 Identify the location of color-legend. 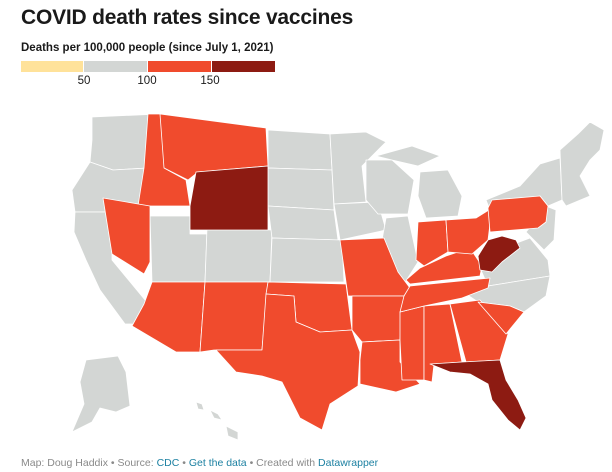
(148, 66).